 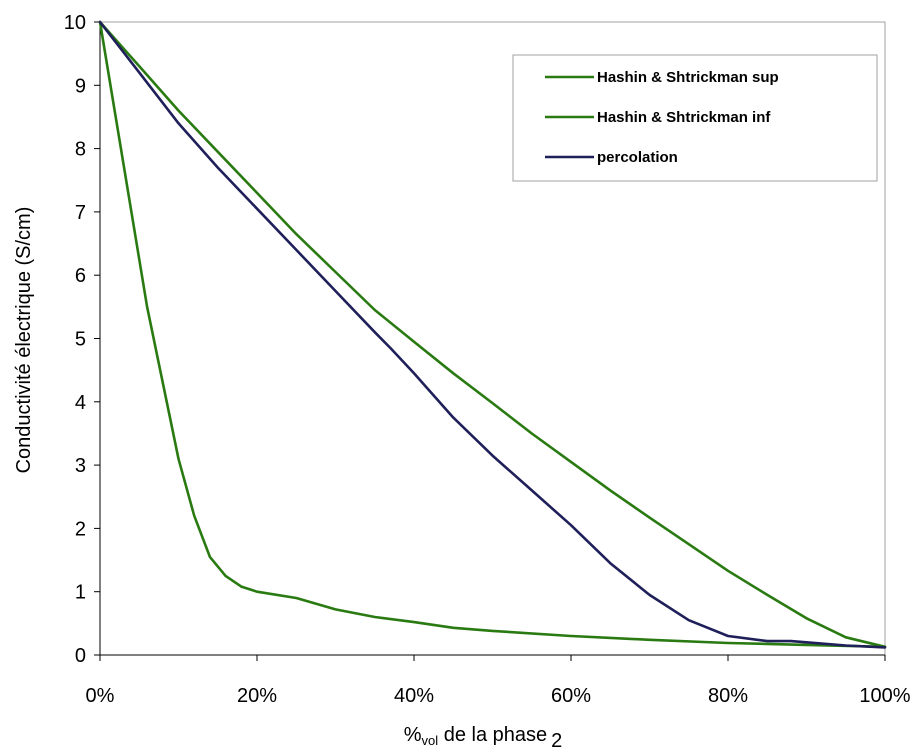 I want to click on y-tick-label: 7, so click(x=80, y=213).